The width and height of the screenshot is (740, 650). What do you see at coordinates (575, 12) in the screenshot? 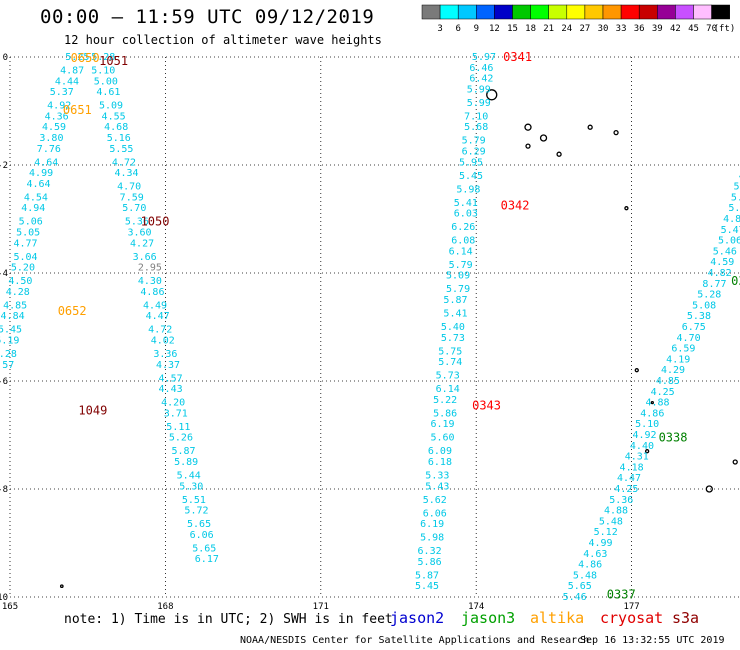
I see `legend-swatches` at bounding box center [575, 12].